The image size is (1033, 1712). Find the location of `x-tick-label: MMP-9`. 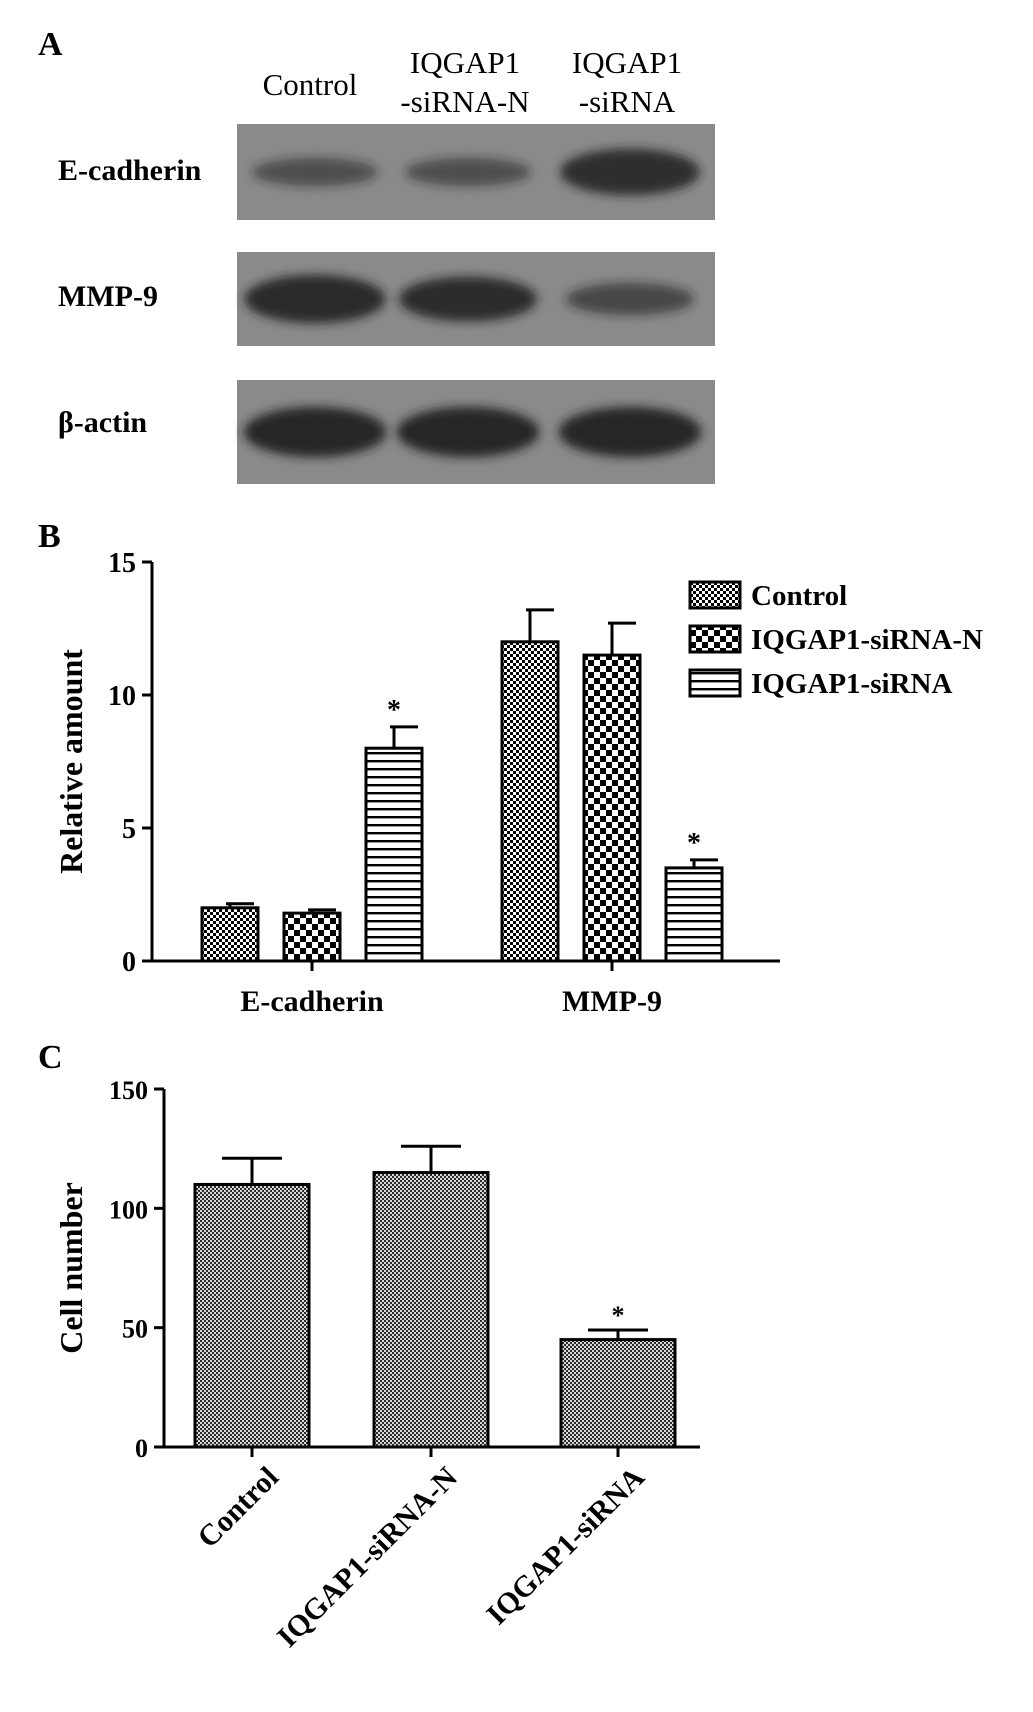

x-tick-label: MMP-9 is located at coordinates (612, 1001).